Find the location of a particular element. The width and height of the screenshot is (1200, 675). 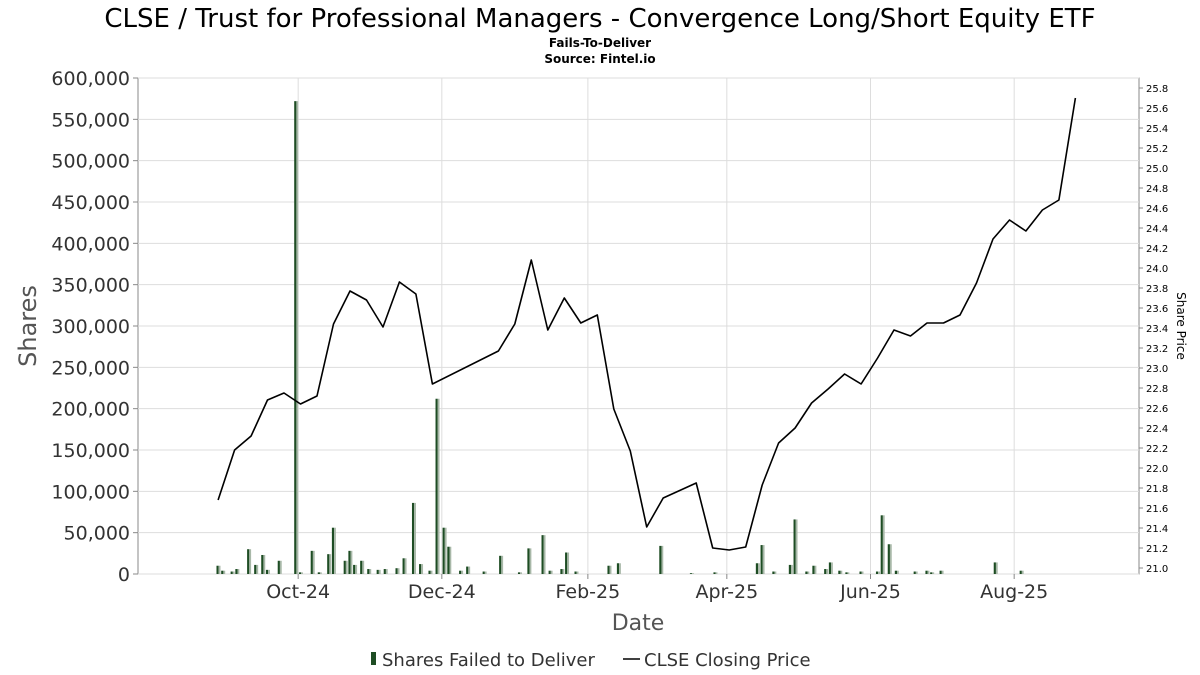

y2-tick-label: 25.8 is located at coordinates (1157, 89).